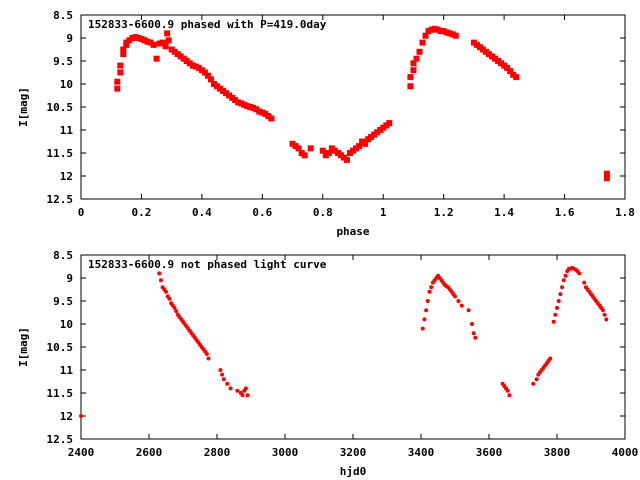 The image size is (640, 480). I want to click on plot-title: 152833-6600.9 not phased light curve, so click(207, 264).